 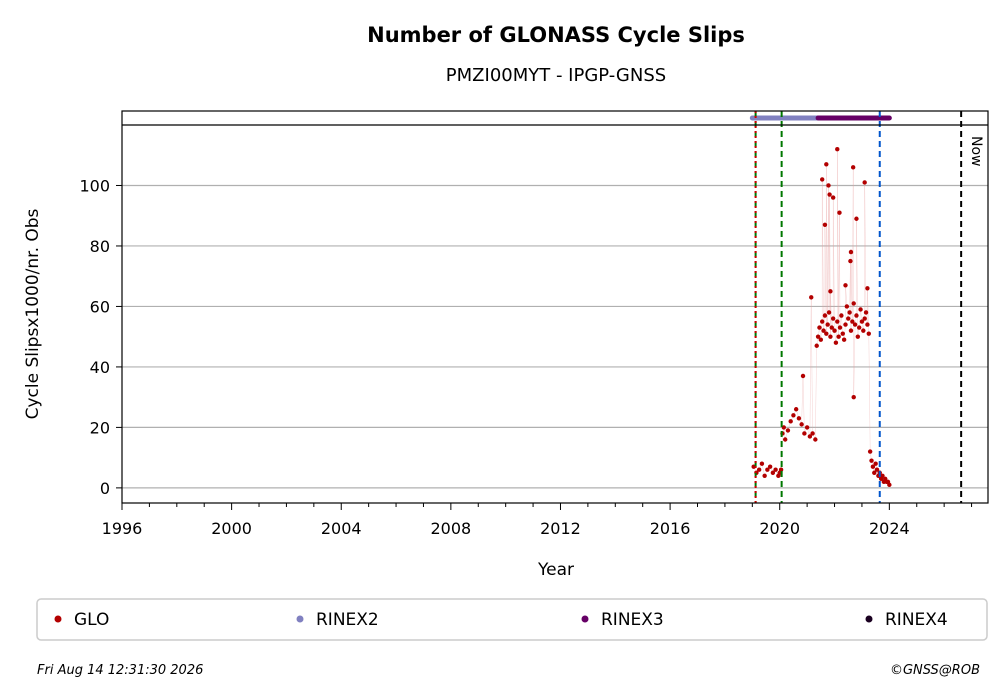 What do you see at coordinates (976, 151) in the screenshot?
I see `now-label: Now` at bounding box center [976, 151].